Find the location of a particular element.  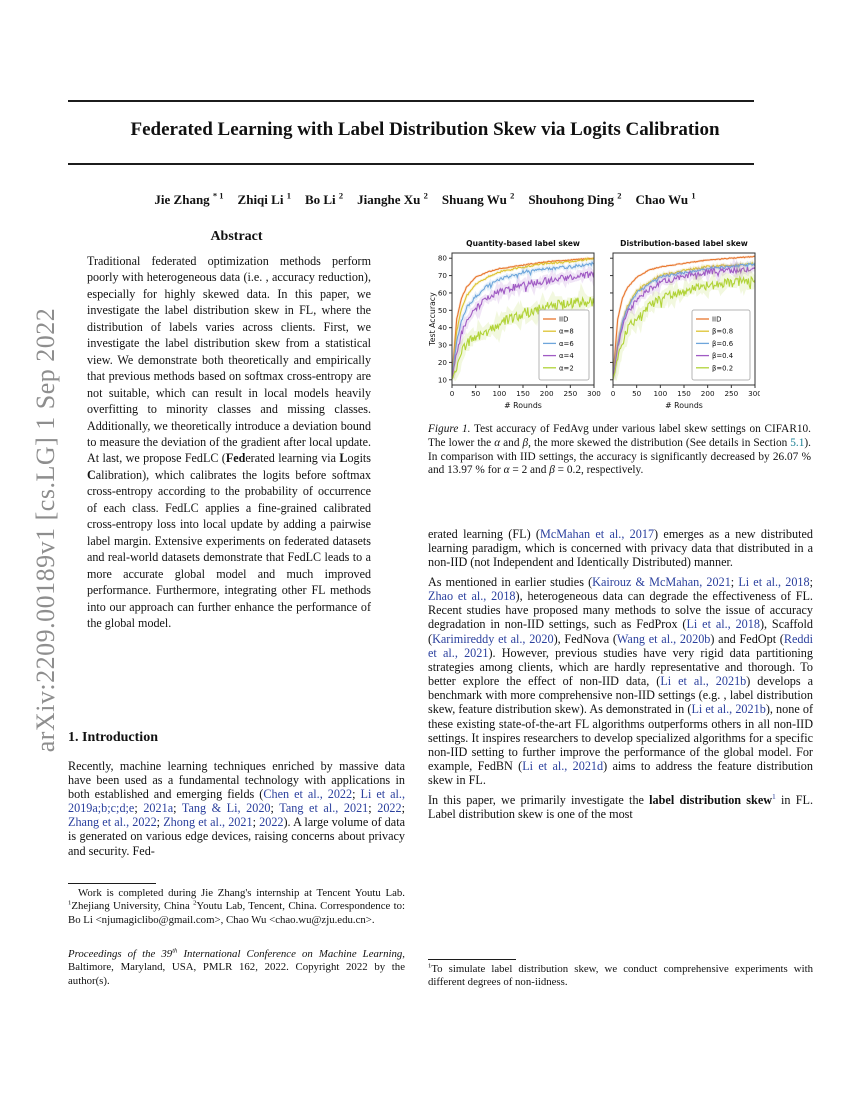

author-affiliation-mark: 1 is located at coordinates (288, 196).